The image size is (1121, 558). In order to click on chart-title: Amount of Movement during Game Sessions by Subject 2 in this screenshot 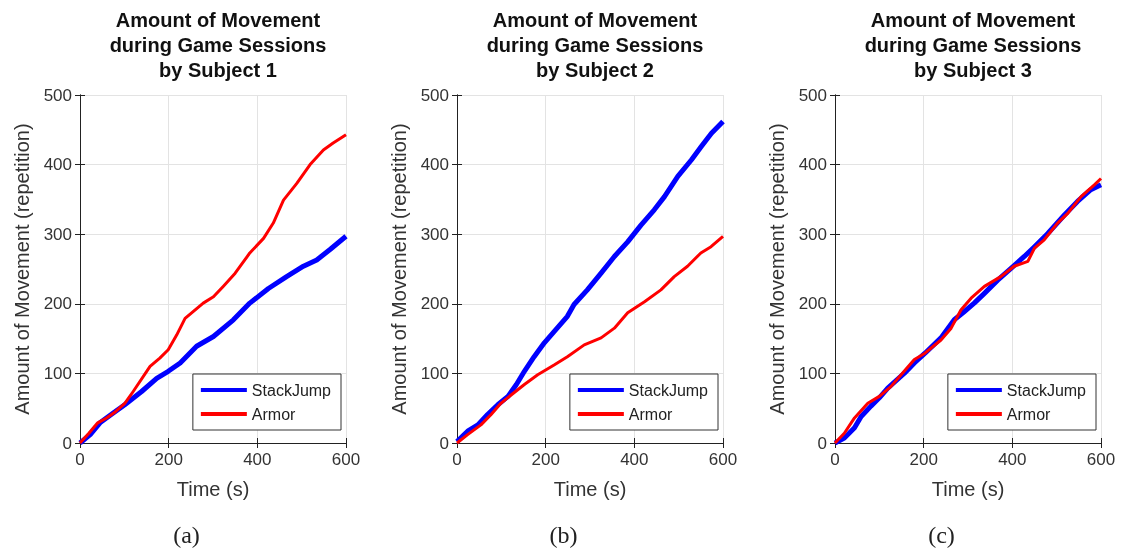, I will do `click(595, 44)`.